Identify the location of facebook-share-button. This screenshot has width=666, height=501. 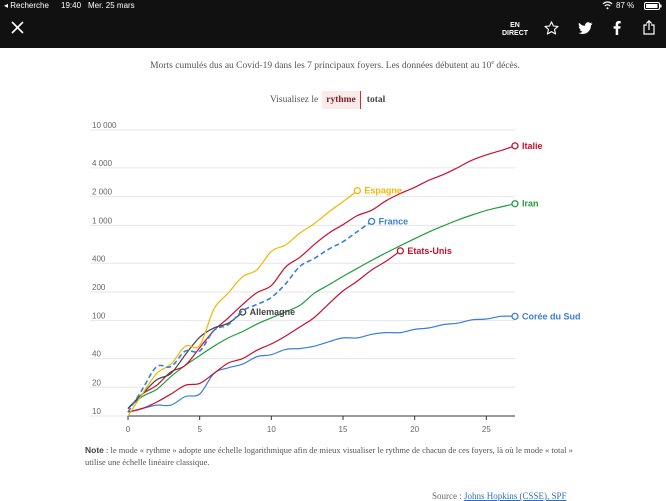
(617, 30).